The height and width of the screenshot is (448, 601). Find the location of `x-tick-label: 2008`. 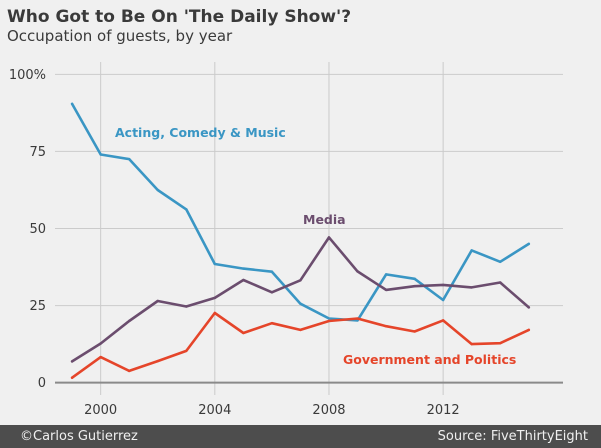

x-tick-label: 2008 is located at coordinates (328, 410).